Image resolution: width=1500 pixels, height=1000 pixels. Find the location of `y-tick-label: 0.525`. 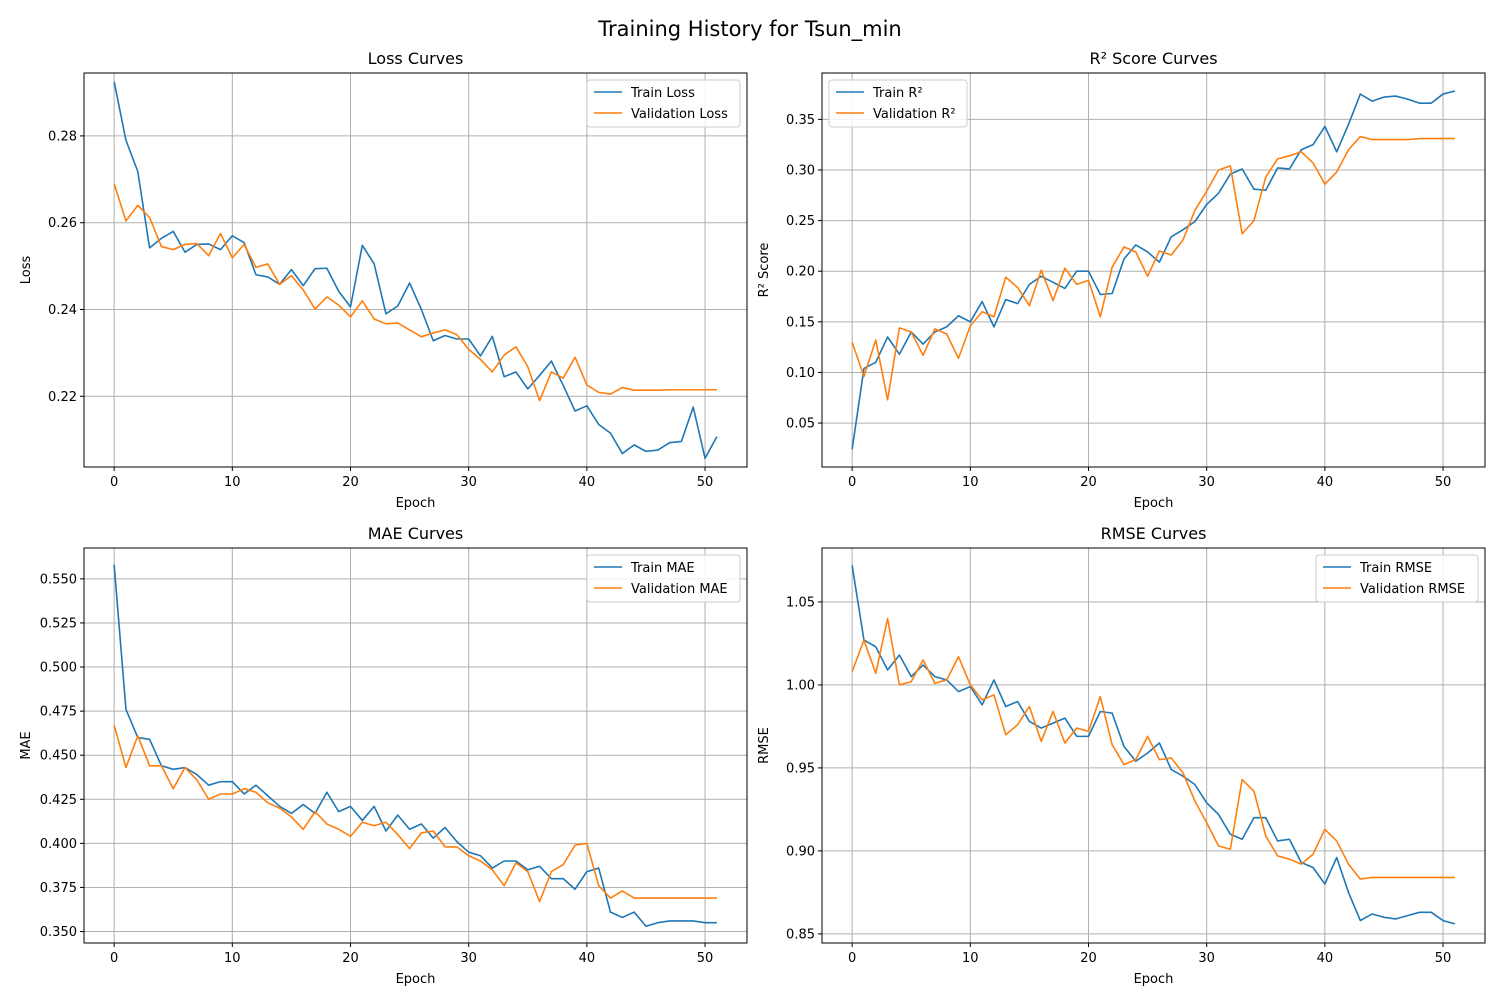

y-tick-label: 0.525 is located at coordinates (58, 623).